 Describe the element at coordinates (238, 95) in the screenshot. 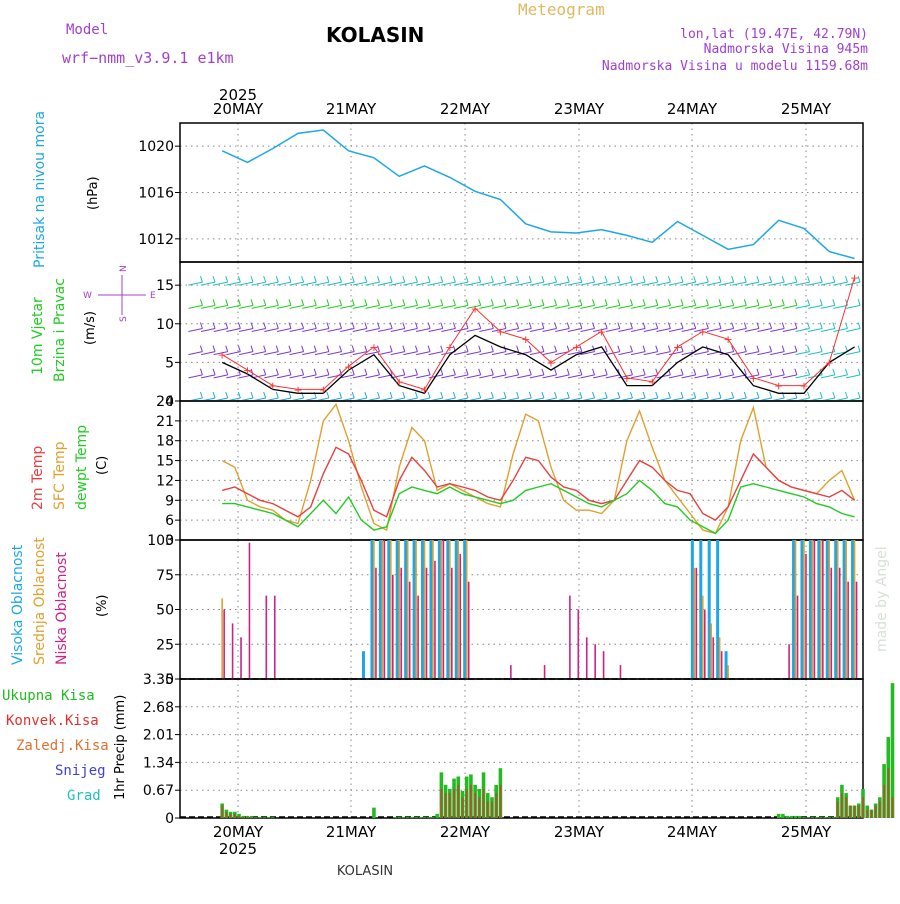

I see `year-top: 2025` at that location.